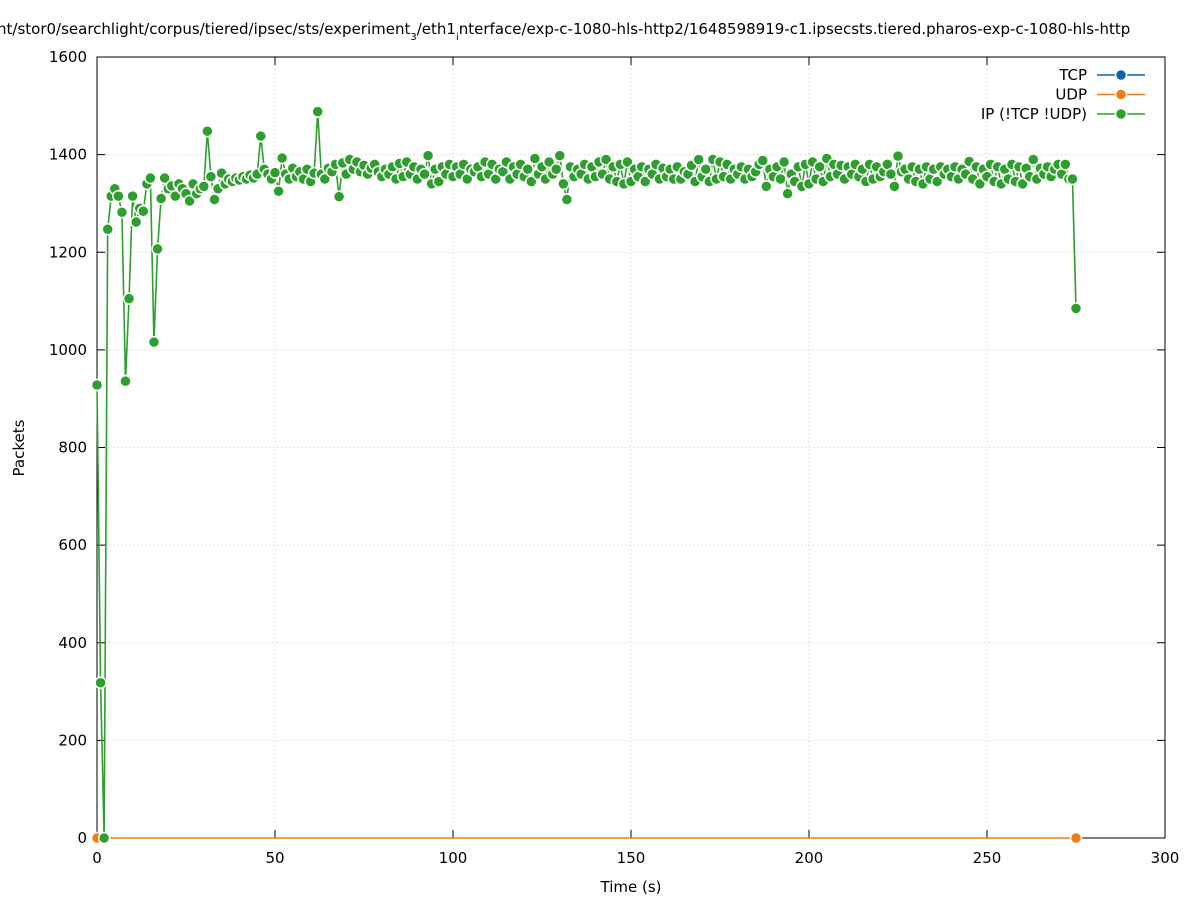 The image size is (1197, 900). What do you see at coordinates (97, 858) in the screenshot?
I see `x-tick-label: 0` at bounding box center [97, 858].